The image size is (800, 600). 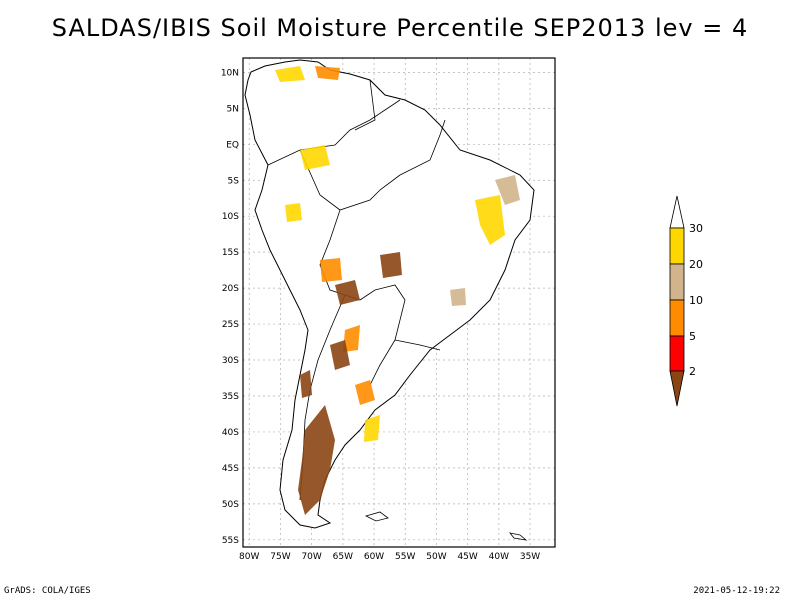 What do you see at coordinates (230, 505) in the screenshot?
I see `latitude-label: 50S` at bounding box center [230, 505].